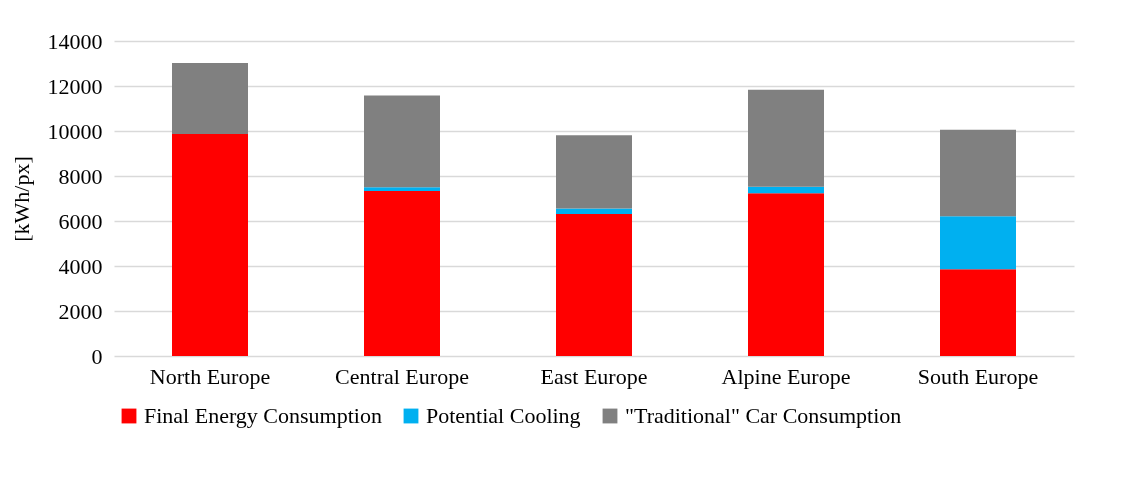 The height and width of the screenshot is (481, 1132). Describe the element at coordinates (594, 376) in the screenshot. I see `x-tick-label: East Europe` at that location.